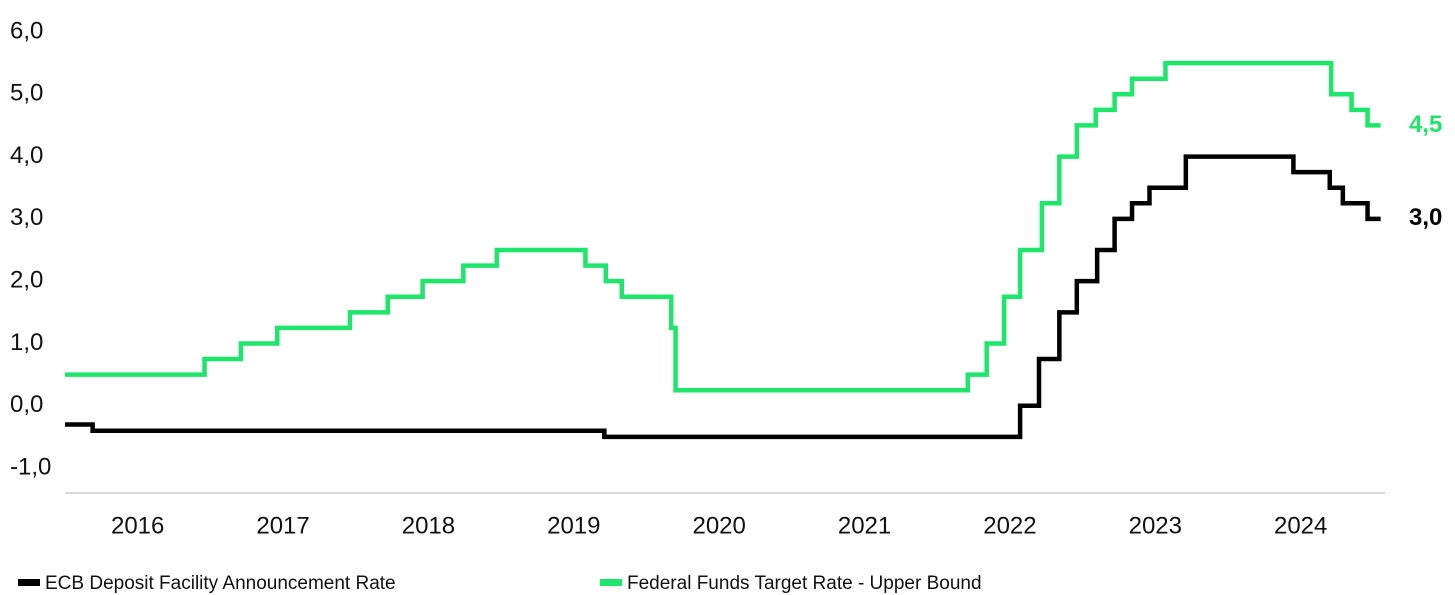 This screenshot has width=1455, height=595. What do you see at coordinates (864, 525) in the screenshot?
I see `x-tick-label: 2021` at bounding box center [864, 525].